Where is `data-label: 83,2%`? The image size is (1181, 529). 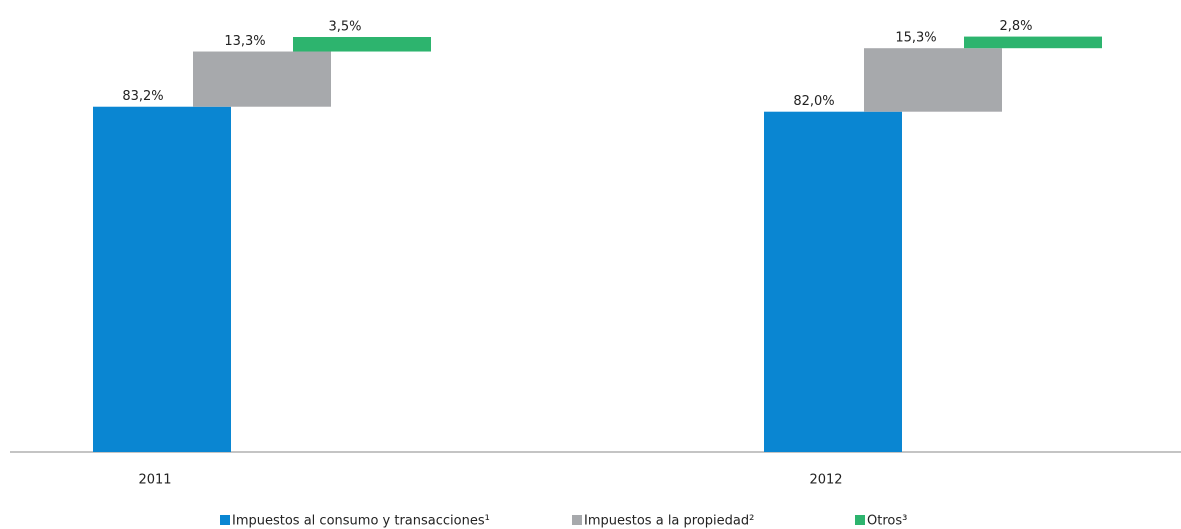 data-label: 83,2% is located at coordinates (142, 96).